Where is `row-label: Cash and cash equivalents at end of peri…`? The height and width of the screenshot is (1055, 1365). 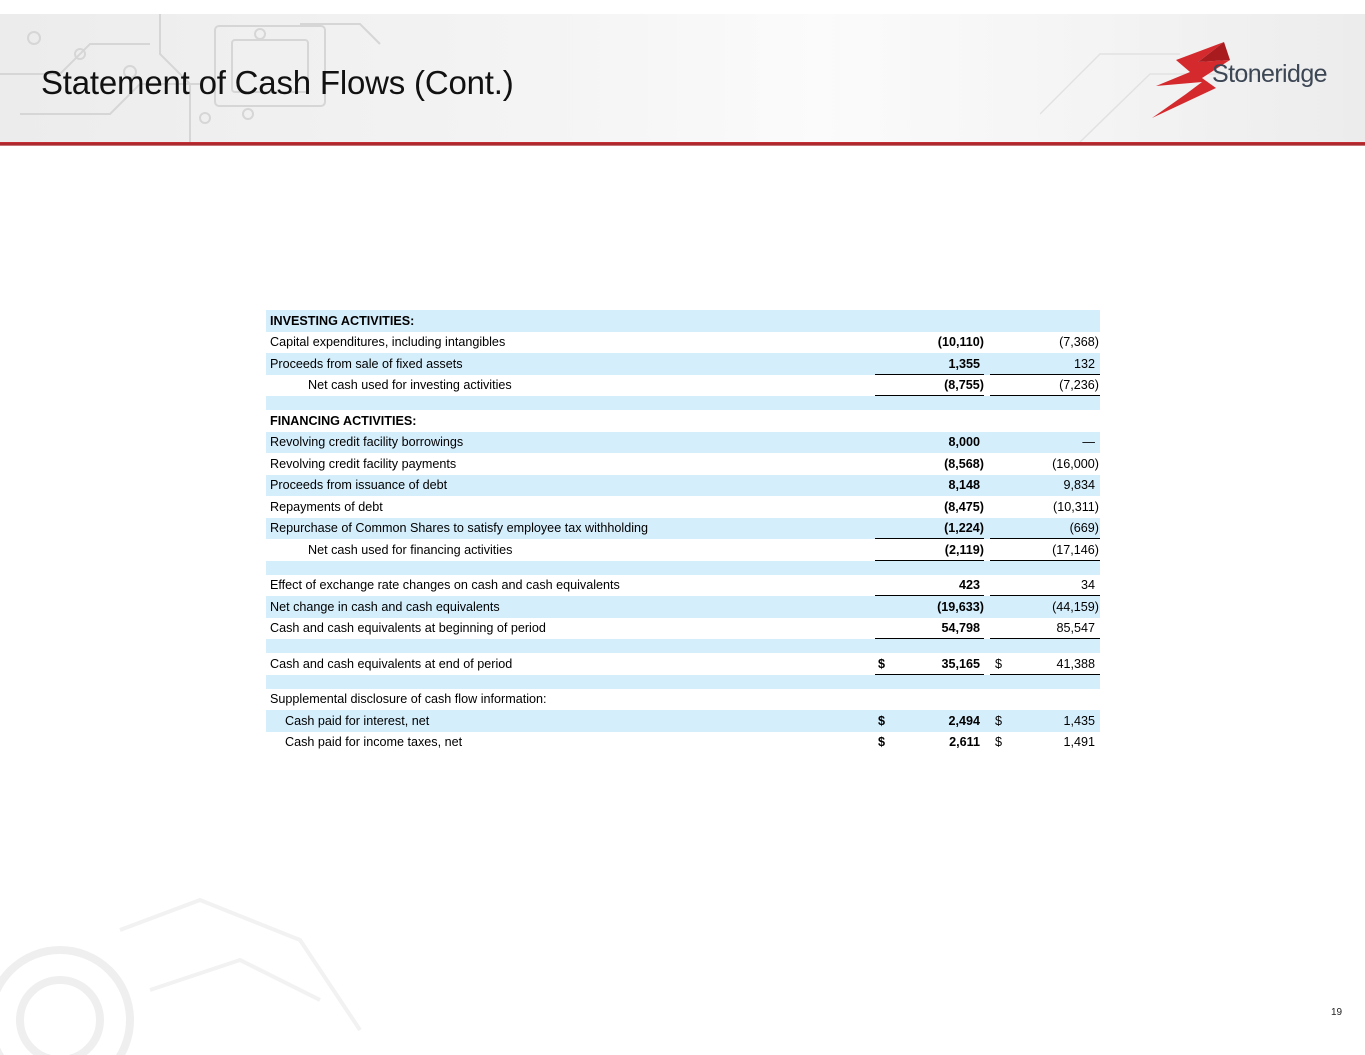
row-label: Cash and cash equivalents at end of peri… is located at coordinates (391, 663).